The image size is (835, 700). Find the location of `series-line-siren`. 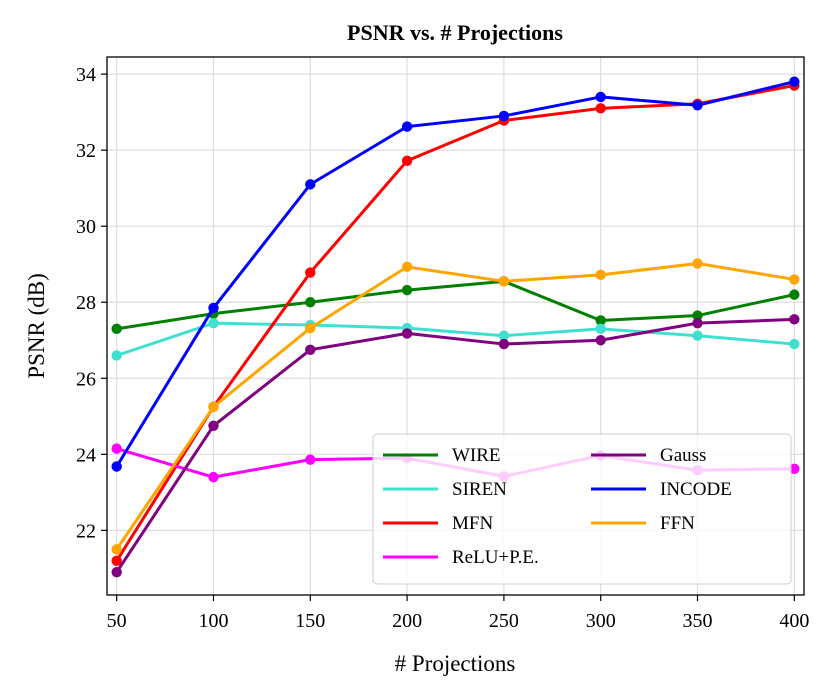

series-line-siren is located at coordinates (455, 339).